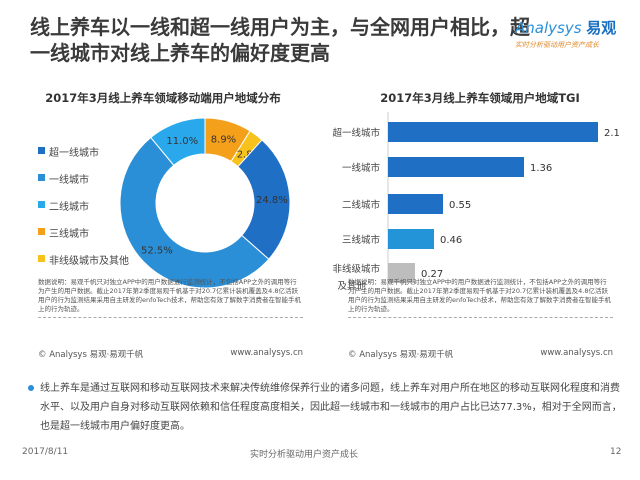  What do you see at coordinates (361, 205) in the screenshot?
I see `category-label: 二线城市` at bounding box center [361, 205].